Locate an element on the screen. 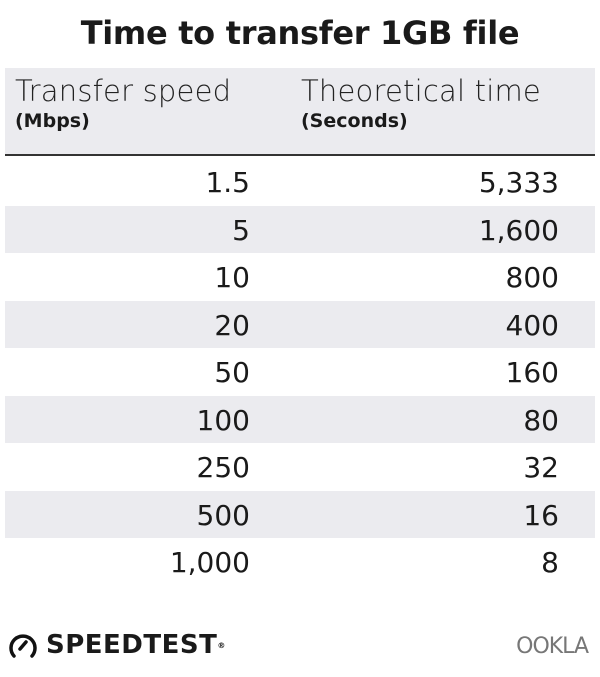  time-cell: 8 is located at coordinates (550, 562).